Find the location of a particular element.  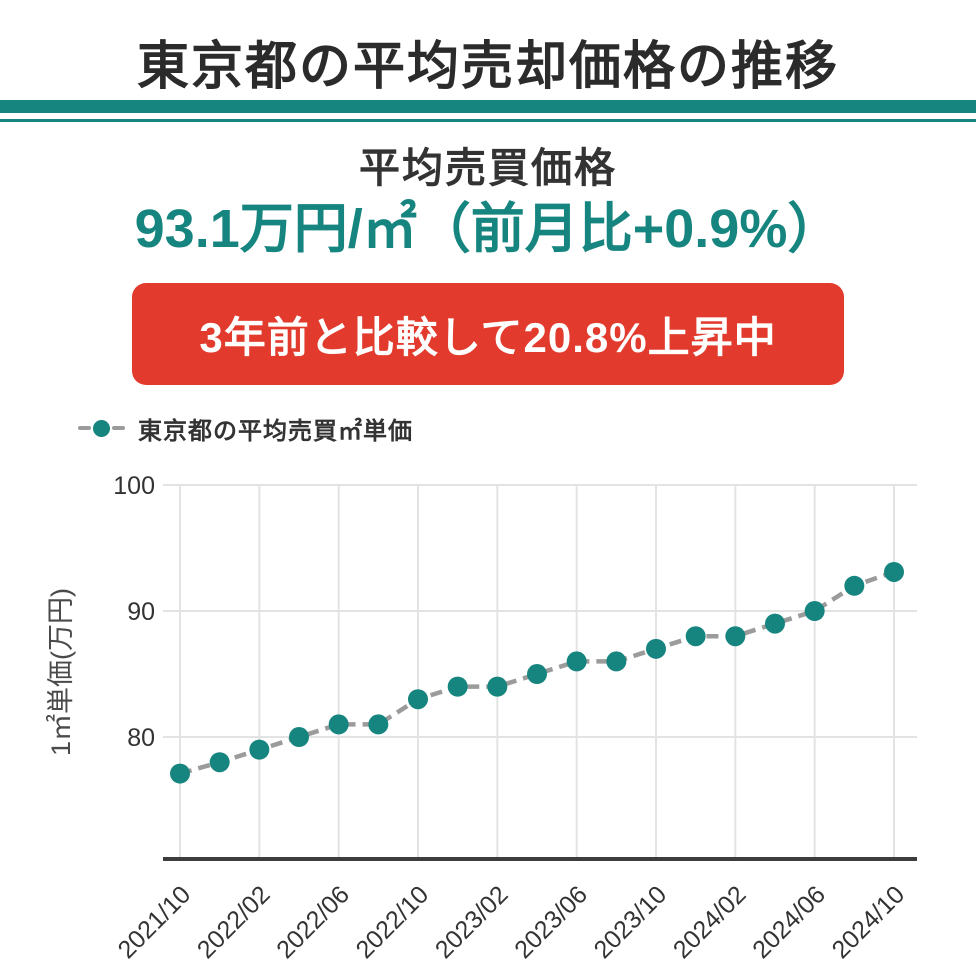

x-tick-label-2021/10: 2021/10 is located at coordinates (155, 922).